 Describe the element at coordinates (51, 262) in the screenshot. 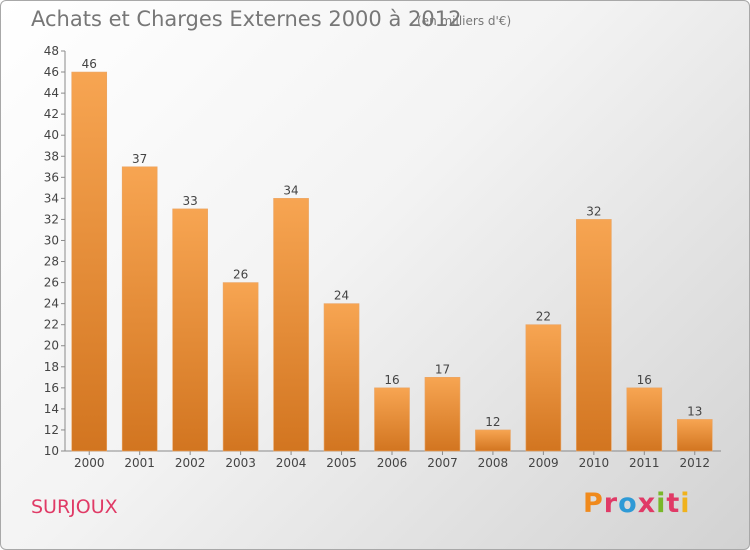

I see `y-tick-label: 28` at that location.